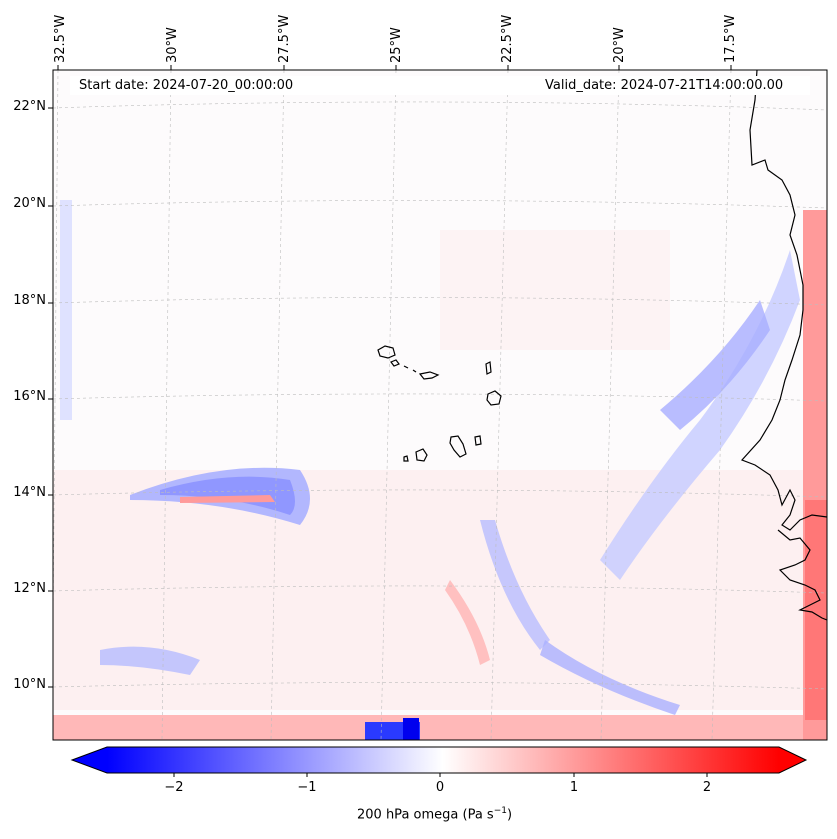 Image resolution: width=837 pixels, height=839 pixels. Describe the element at coordinates (443, 760) in the screenshot. I see `colorbar-body` at that location.